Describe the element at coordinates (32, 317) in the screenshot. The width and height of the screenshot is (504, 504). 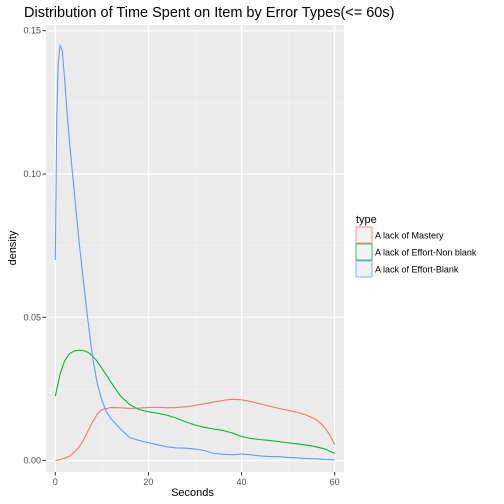
I see `y-tick-label: 0.05` at that location.